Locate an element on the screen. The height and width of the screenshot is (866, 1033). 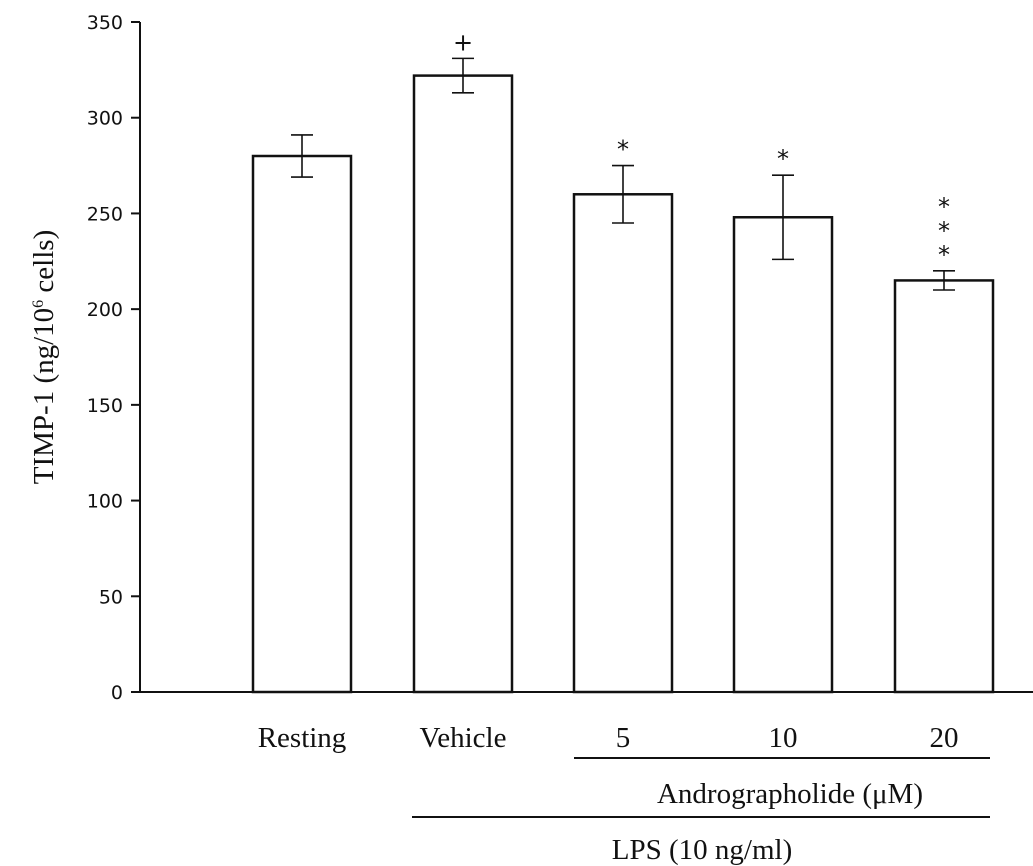
category-label: Vehicle is located at coordinates (463, 738).